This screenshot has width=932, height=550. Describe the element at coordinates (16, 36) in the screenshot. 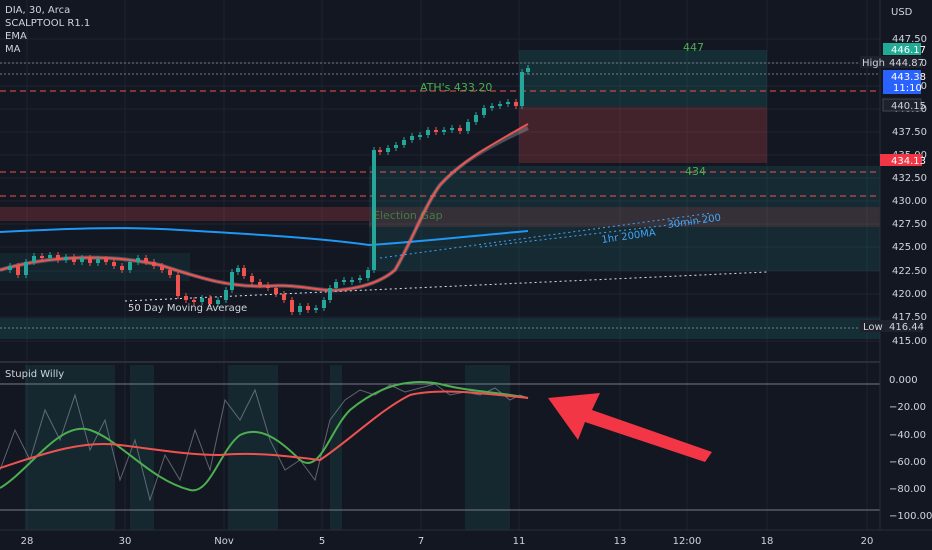

I see `indicator-ema: EMA` at that location.